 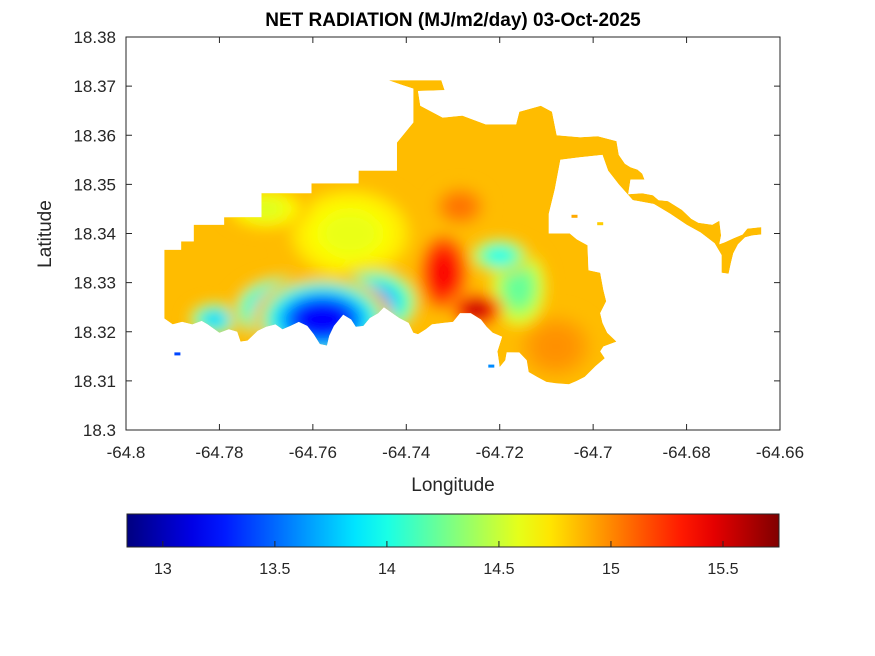 What do you see at coordinates (611, 569) in the screenshot?
I see `colorbar-tick-label: 15` at bounding box center [611, 569].